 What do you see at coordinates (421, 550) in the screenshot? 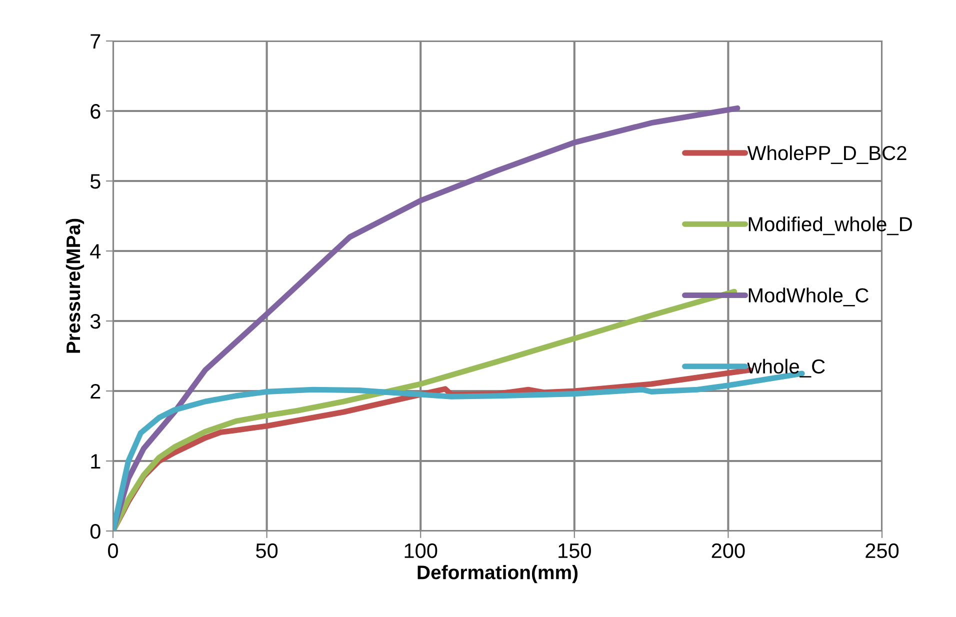
I see `x-tick-label: 100` at bounding box center [421, 550].